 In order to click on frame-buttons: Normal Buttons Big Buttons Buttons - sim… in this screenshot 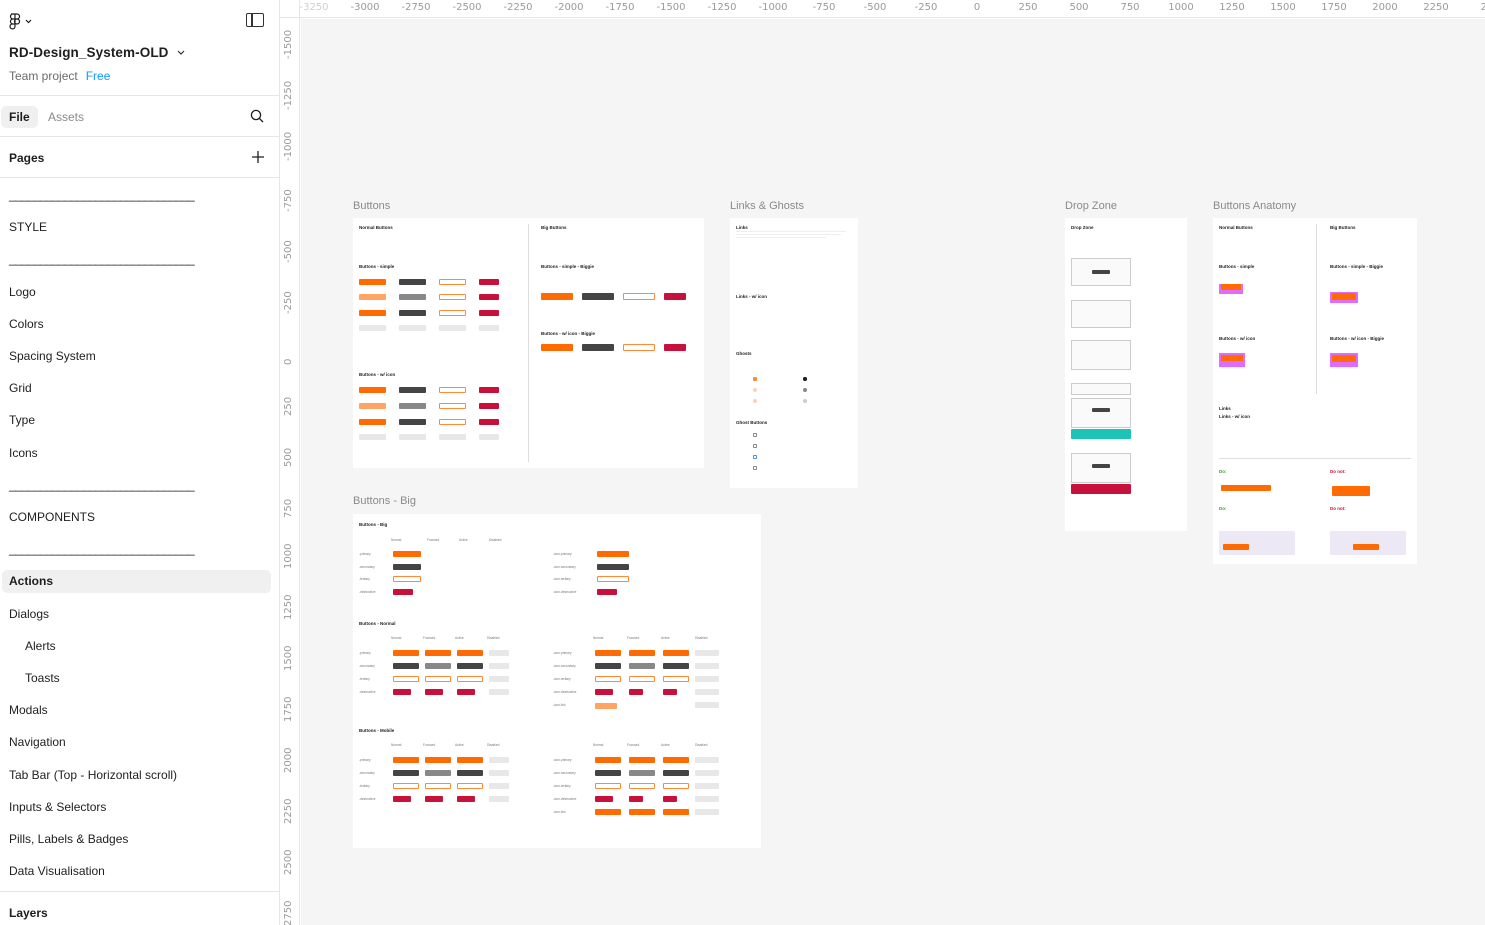, I will do `click(528, 343)`.